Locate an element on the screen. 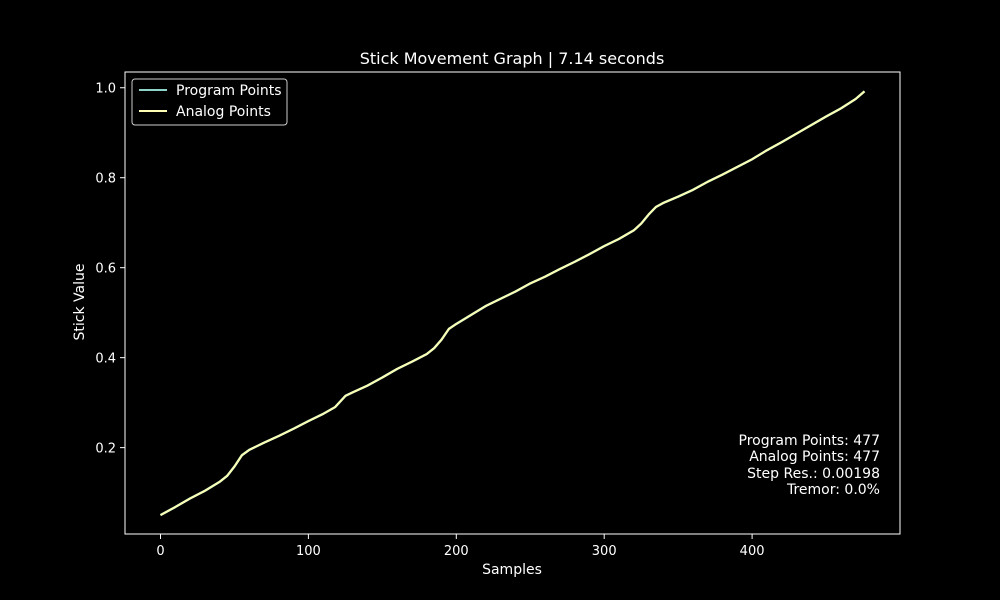 The width and height of the screenshot is (1000, 600). x-axis-label: Samples is located at coordinates (512, 570).